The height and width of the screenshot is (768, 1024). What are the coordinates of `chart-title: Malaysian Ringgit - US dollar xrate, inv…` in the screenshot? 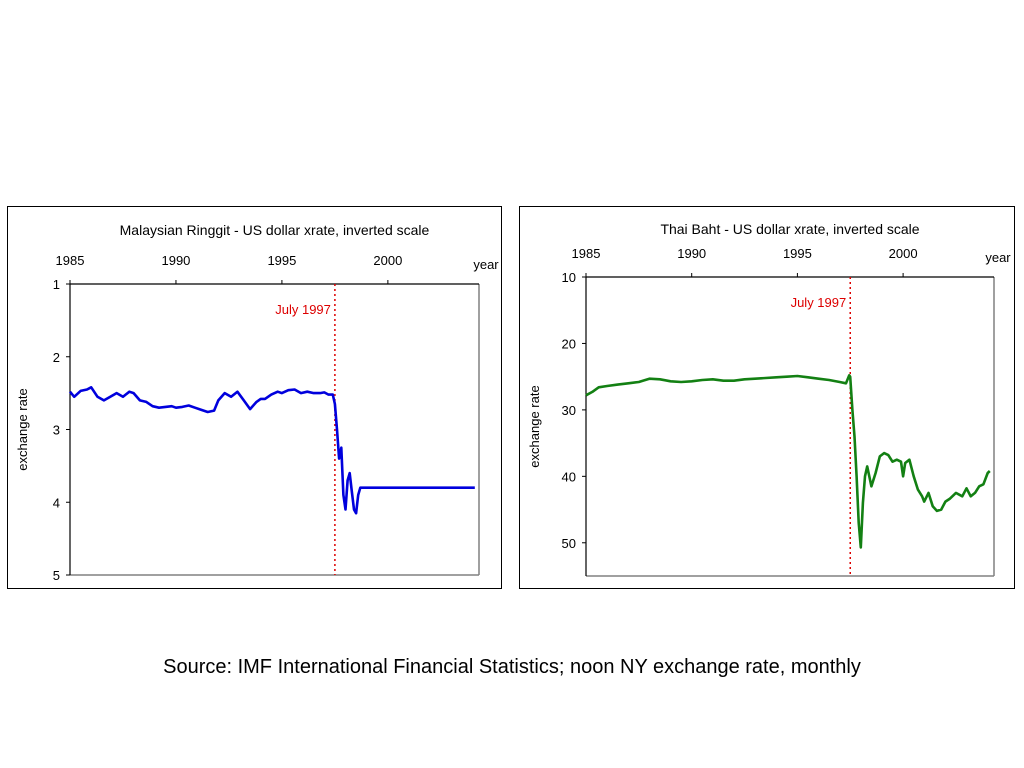 It's located at (275, 230).